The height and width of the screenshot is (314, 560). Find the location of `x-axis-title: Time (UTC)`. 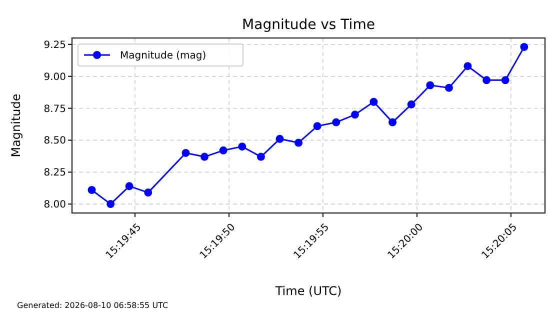

x-axis-title: Time (UTC) is located at coordinates (308, 291).